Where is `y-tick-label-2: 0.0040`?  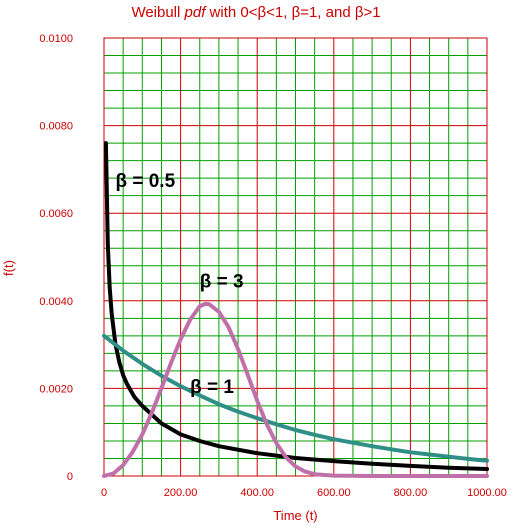
y-tick-label-2: 0.0040 is located at coordinates (56, 302).